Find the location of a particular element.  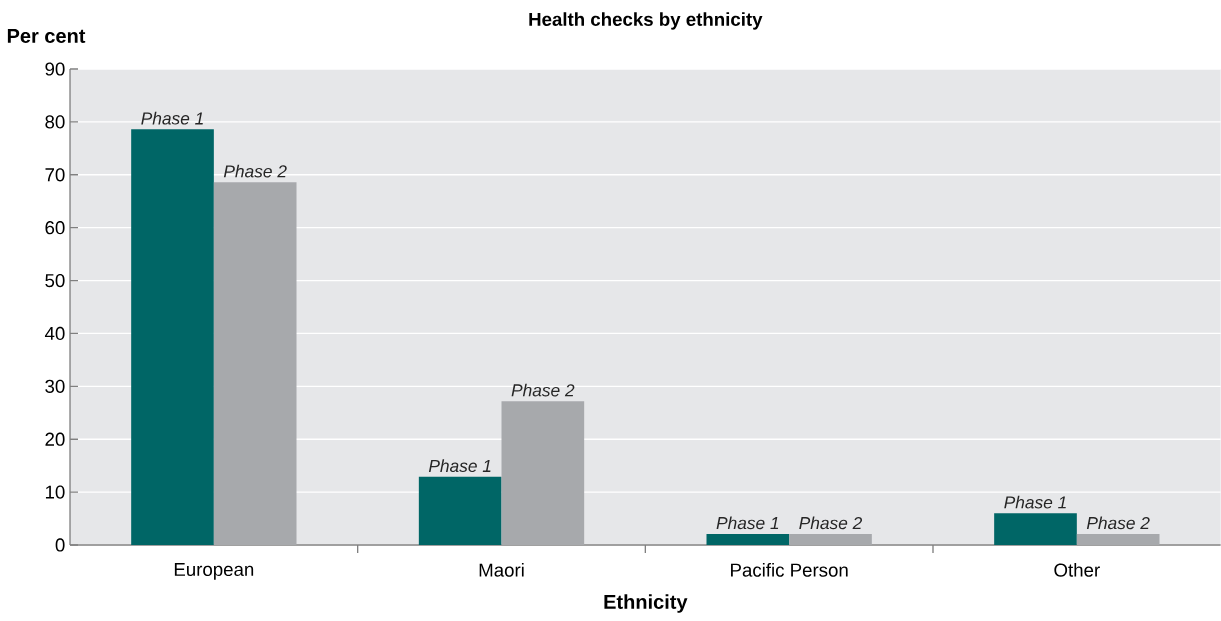

x-tick-label: European is located at coordinates (214, 571).